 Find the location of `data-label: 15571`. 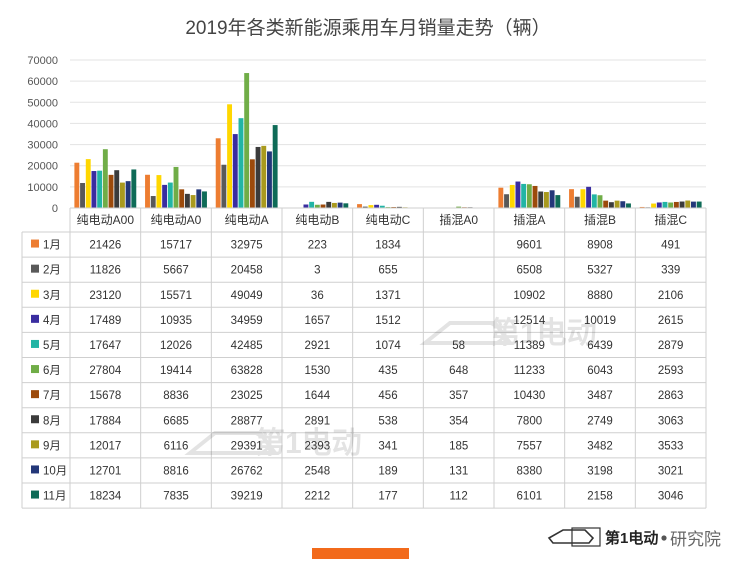

data-label: 15571 is located at coordinates (176, 296).